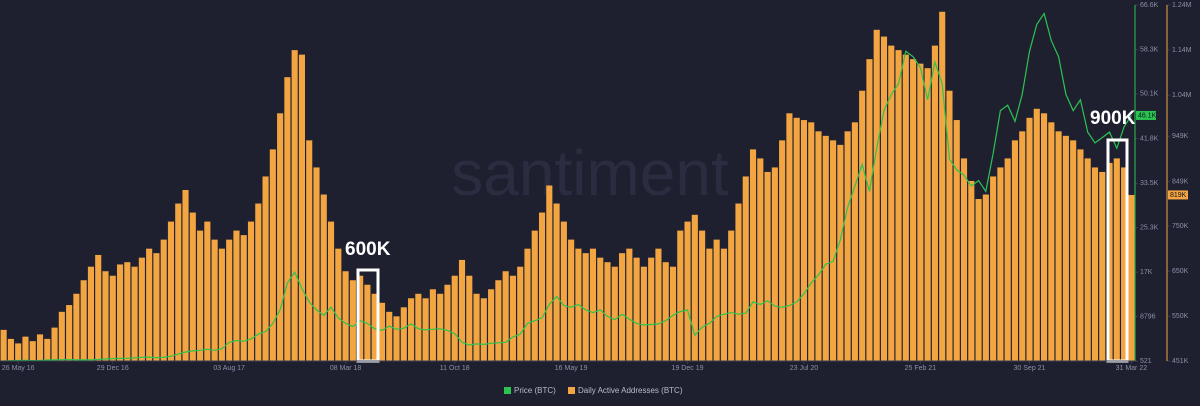  I want to click on y-tick-label: 33.5K, so click(1149, 183).